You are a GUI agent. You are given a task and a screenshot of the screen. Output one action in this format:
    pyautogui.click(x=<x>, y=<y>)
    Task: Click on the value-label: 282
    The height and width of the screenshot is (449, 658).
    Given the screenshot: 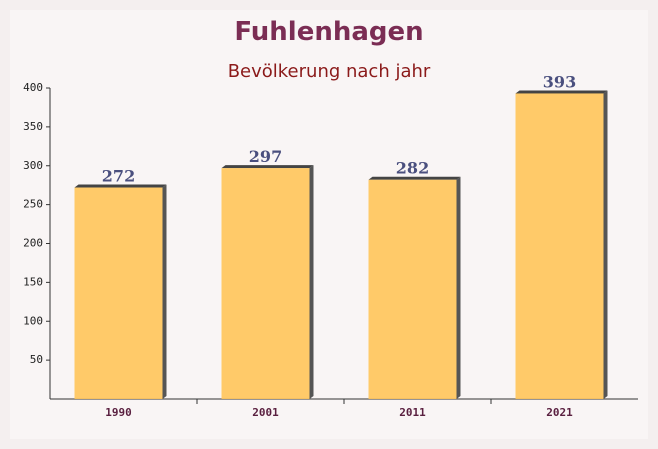 What is the action you would take?
    pyautogui.click(x=412, y=168)
    